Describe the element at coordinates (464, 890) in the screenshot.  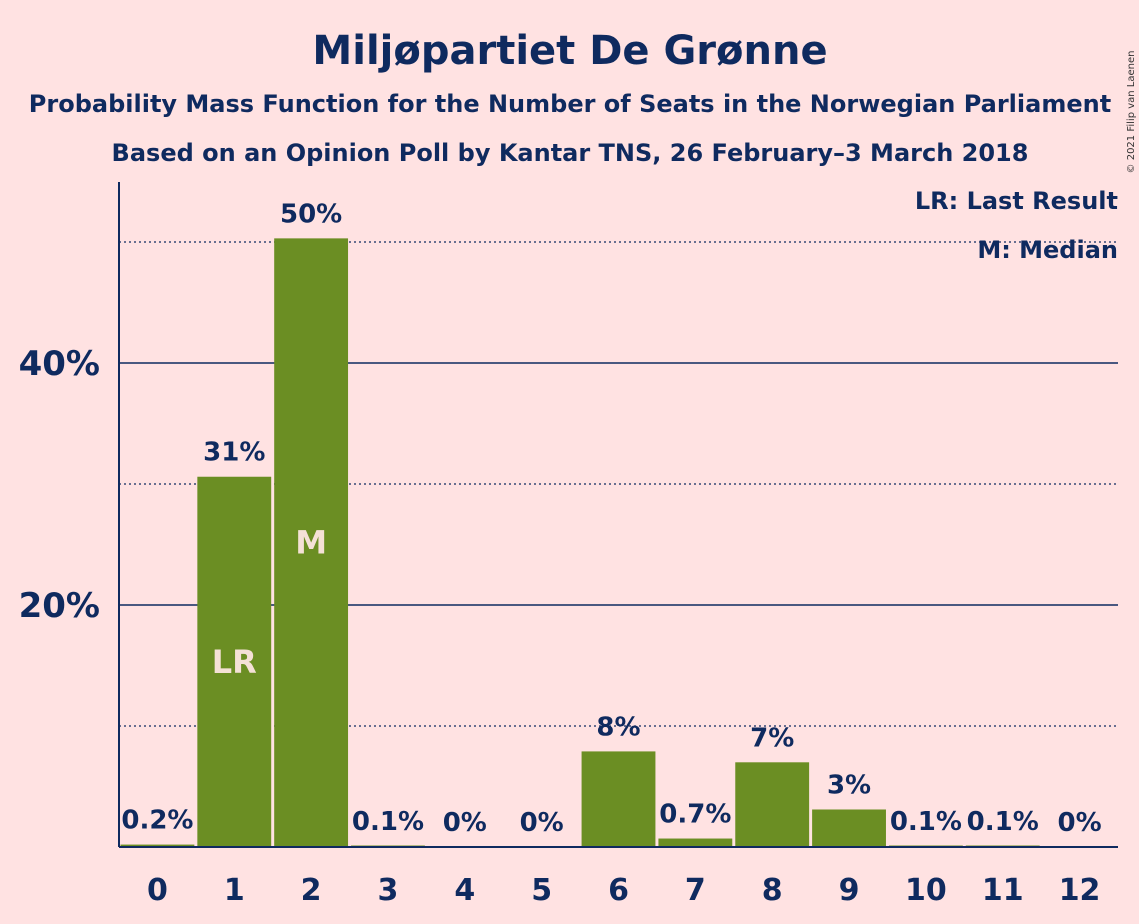
I see `x-tick-label: 4` at that location.